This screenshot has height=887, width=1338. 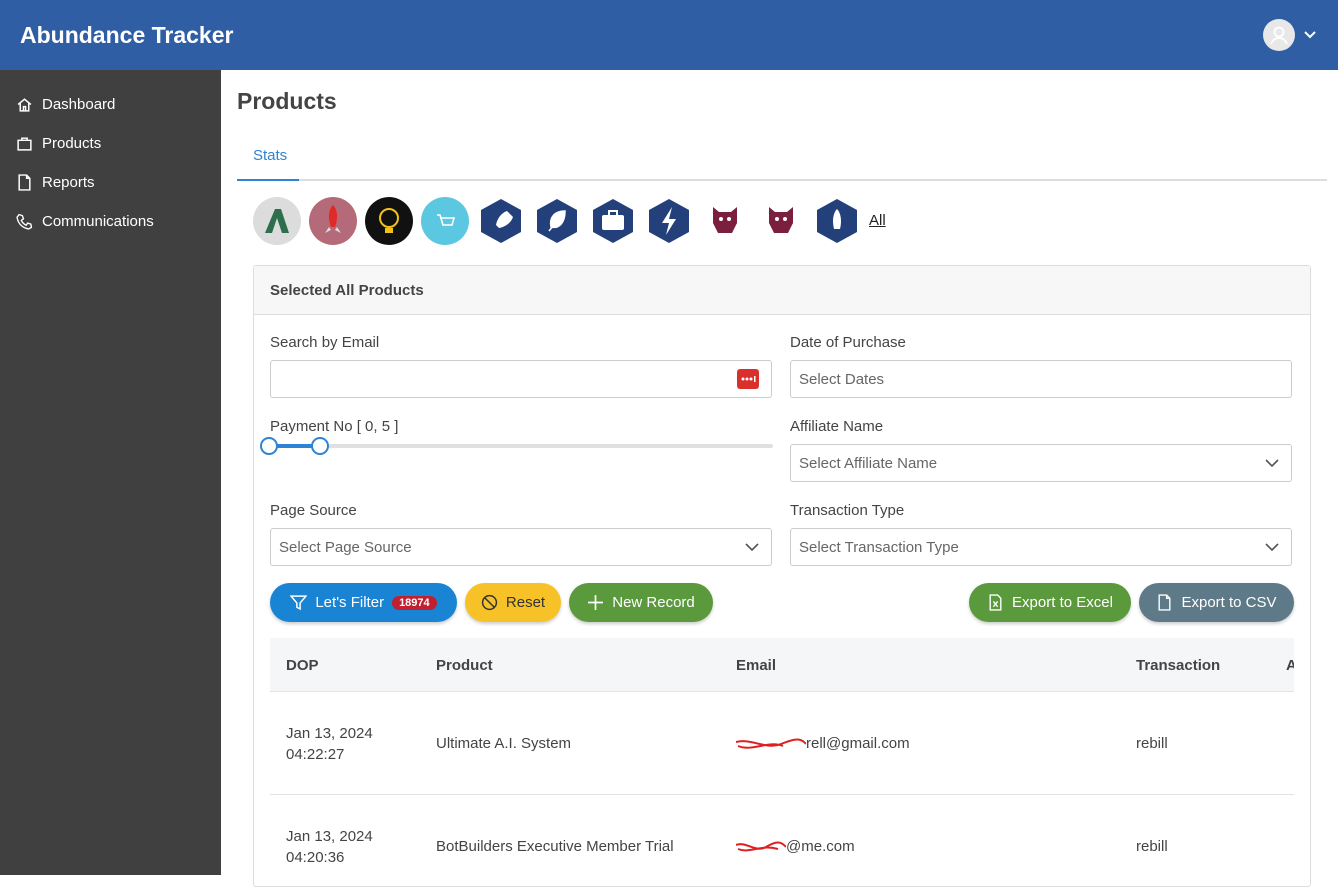 What do you see at coordinates (842, 379) in the screenshot?
I see `placeholder: Select Dates` at bounding box center [842, 379].